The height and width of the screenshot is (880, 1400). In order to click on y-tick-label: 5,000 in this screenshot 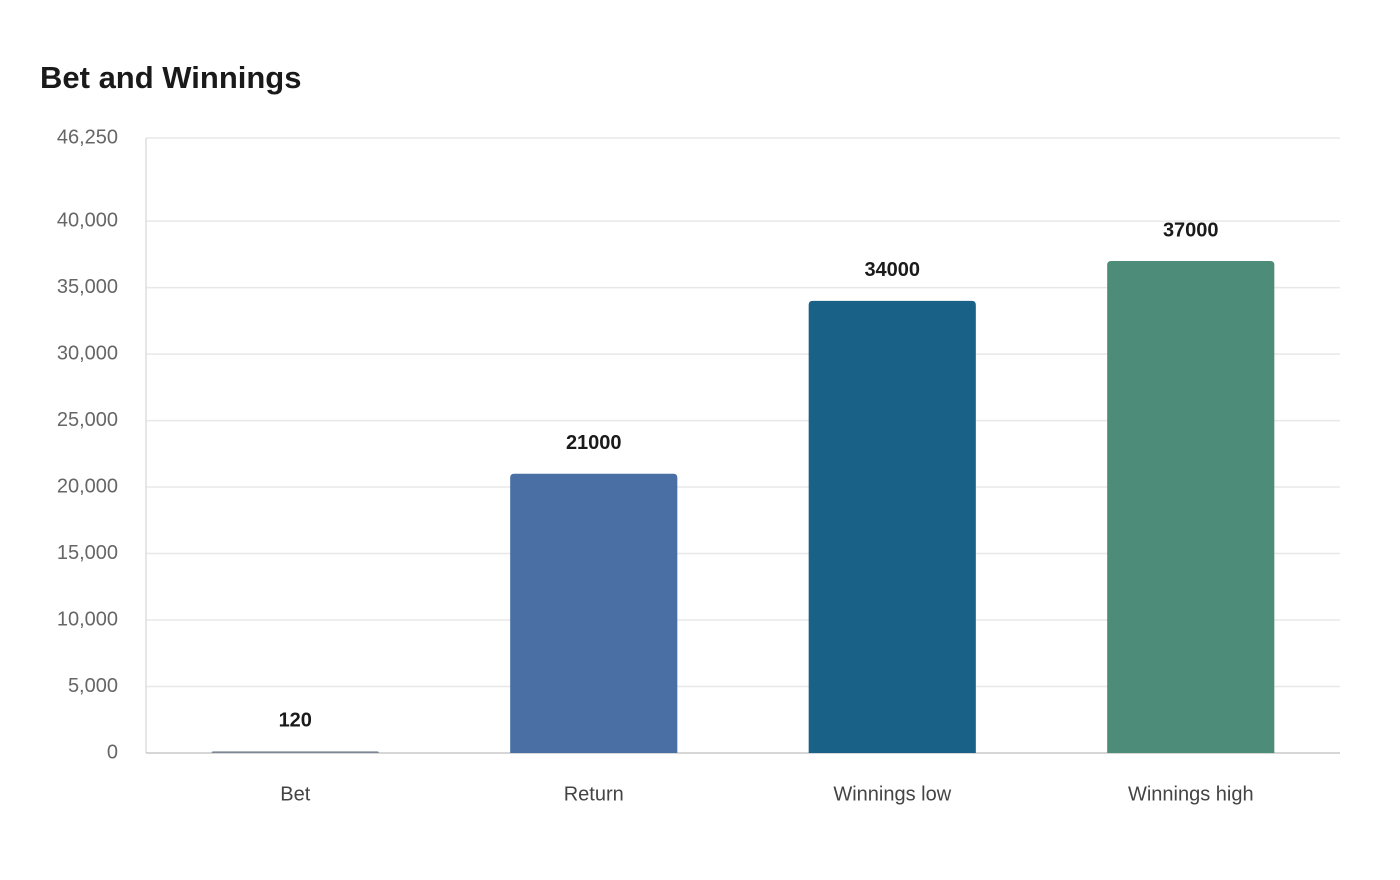, I will do `click(93, 686)`.